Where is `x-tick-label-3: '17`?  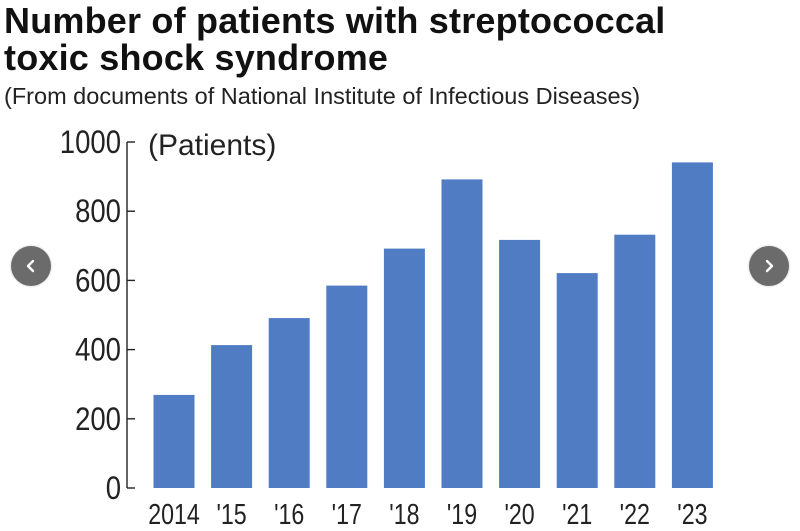 x-tick-label-3: '17 is located at coordinates (347, 513).